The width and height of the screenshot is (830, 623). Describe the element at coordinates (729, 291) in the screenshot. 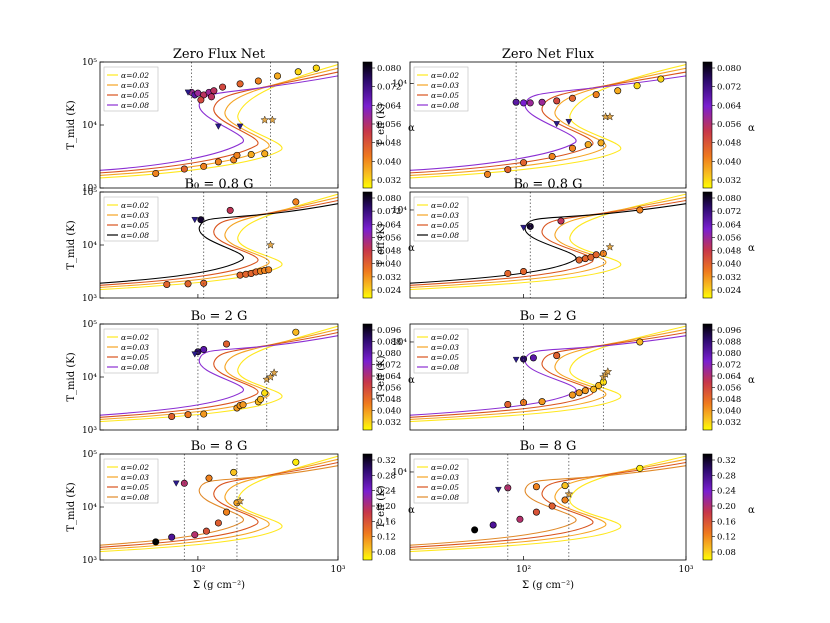

I see `colorbar-tick-label: 0.024` at that location.